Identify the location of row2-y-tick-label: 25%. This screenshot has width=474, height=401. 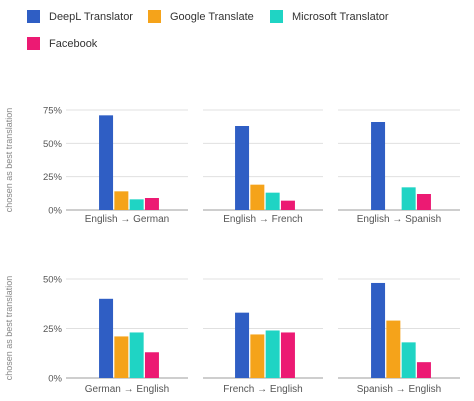
(53, 329).